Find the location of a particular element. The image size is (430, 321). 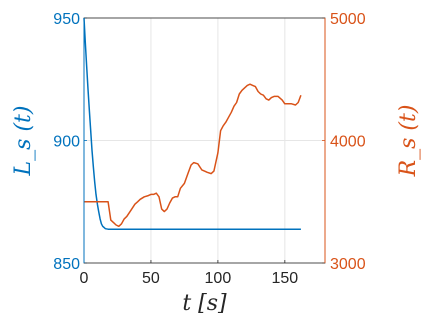

right-y-axis: 3000 4000 5000 is located at coordinates (348, 142).